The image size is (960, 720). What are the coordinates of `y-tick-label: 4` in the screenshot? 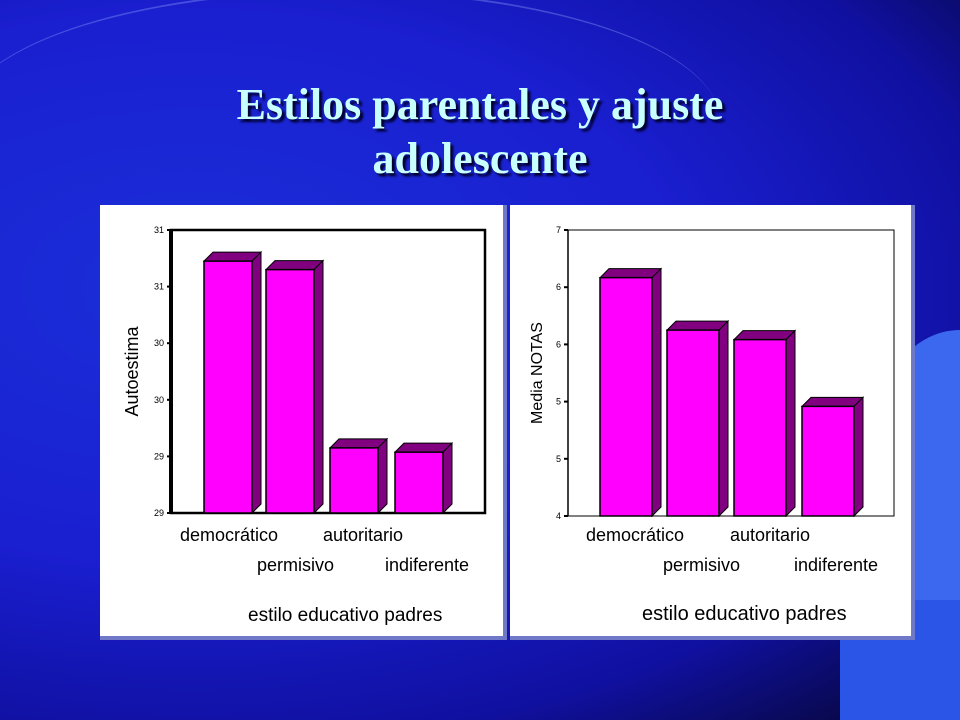 It's located at (558, 516).